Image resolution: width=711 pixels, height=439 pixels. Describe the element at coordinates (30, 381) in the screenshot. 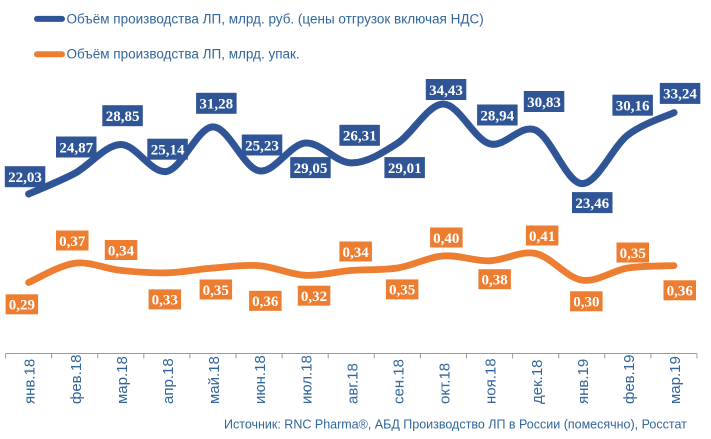

I see `svg-text: янв.18` at that location.